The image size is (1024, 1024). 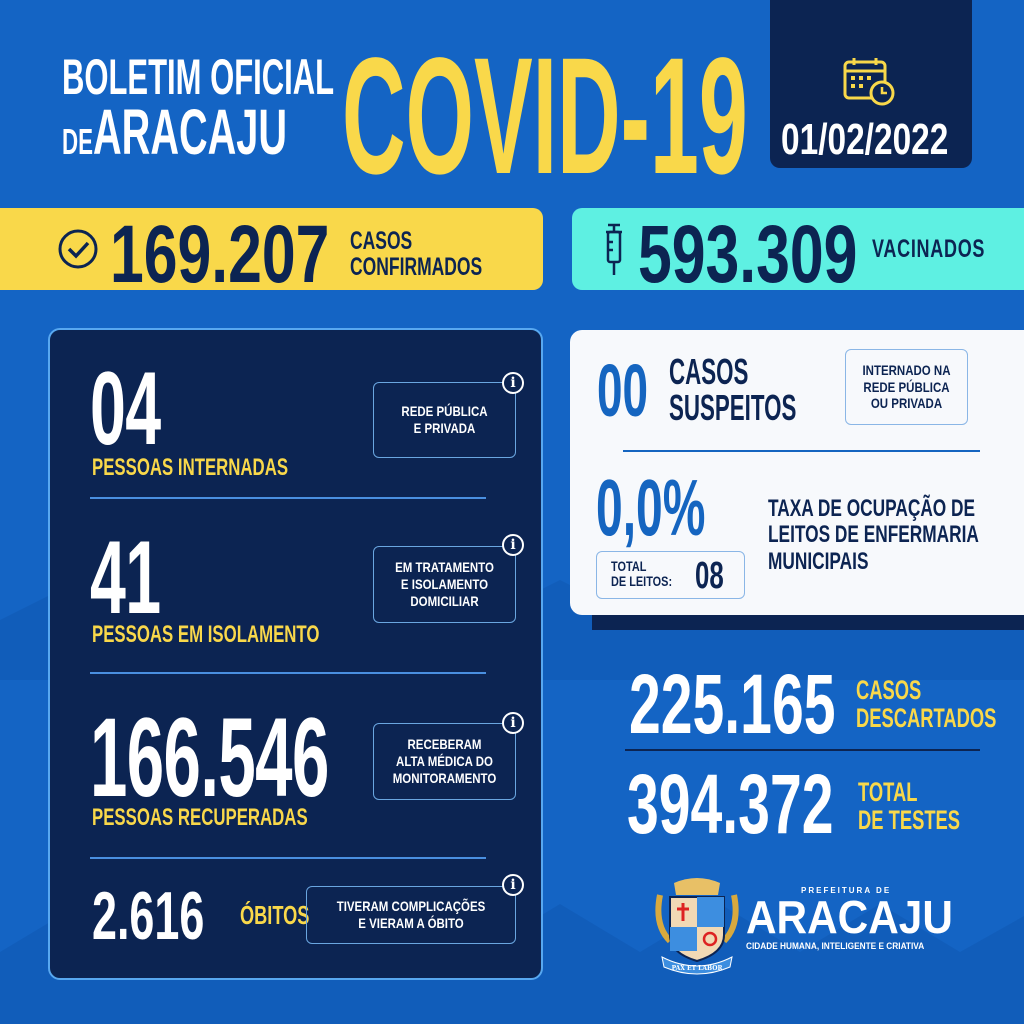 I want to click on hospitalized-value: 04, so click(x=125, y=409).